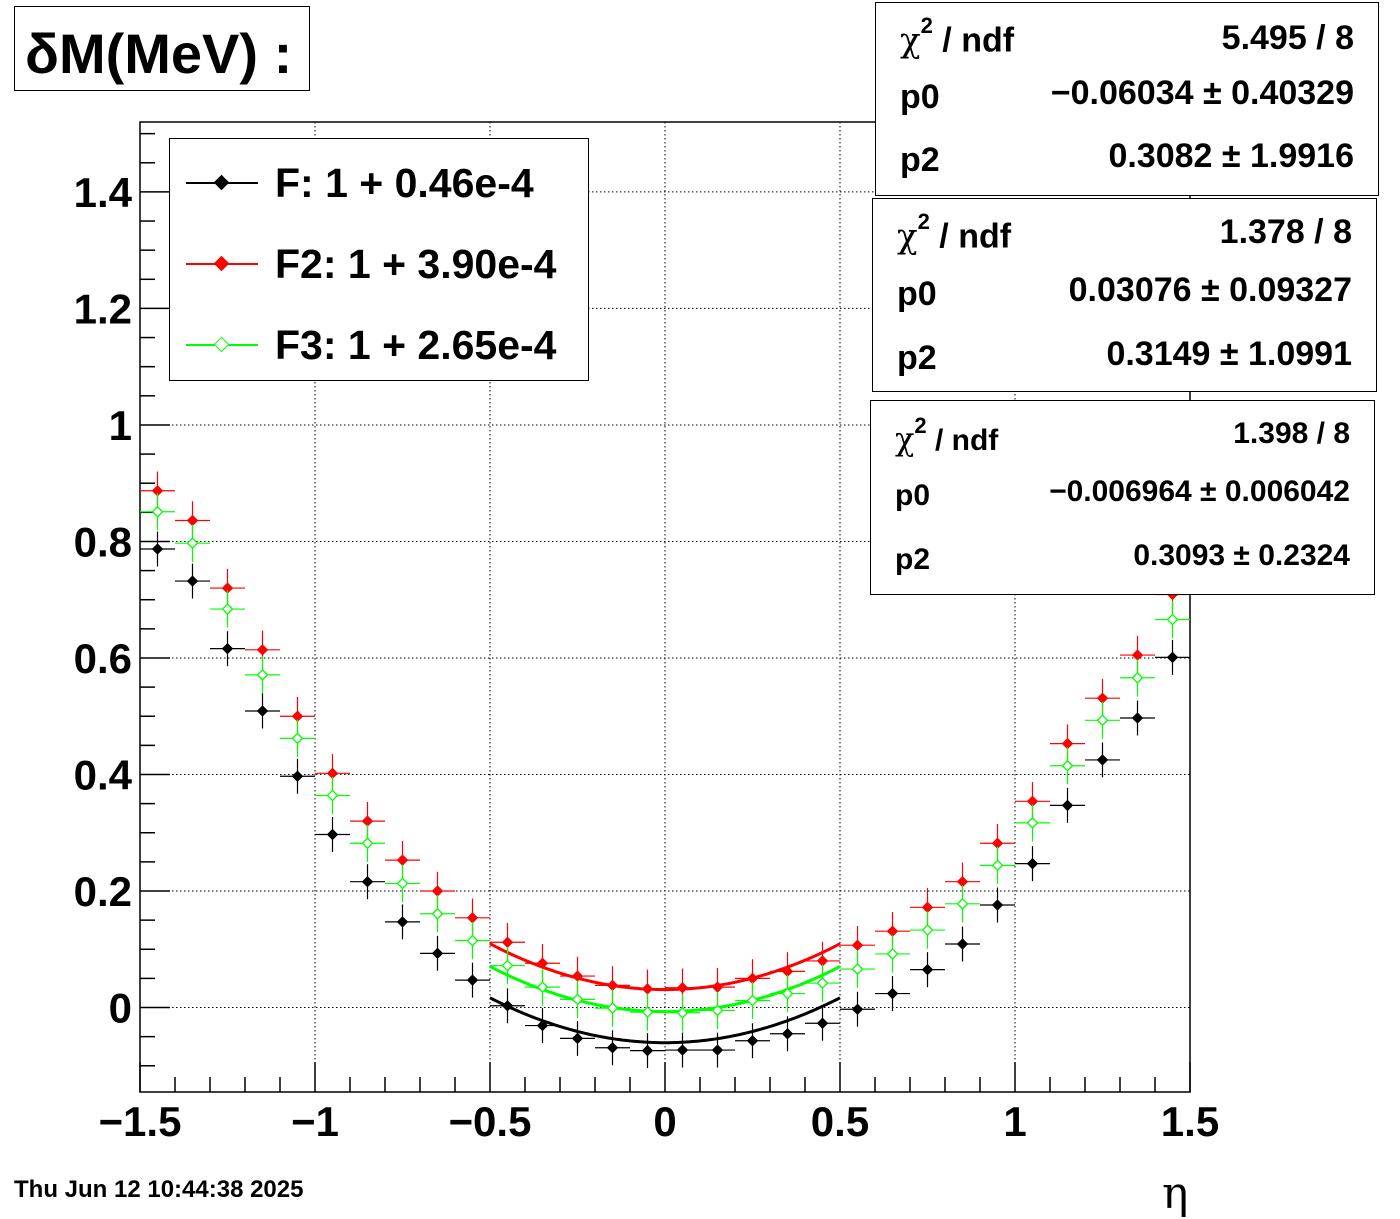 The height and width of the screenshot is (1219, 1400). Describe the element at coordinates (416, 345) in the screenshot. I see `legend-label-f3: F3: 1 + 2.65e-4` at that location.